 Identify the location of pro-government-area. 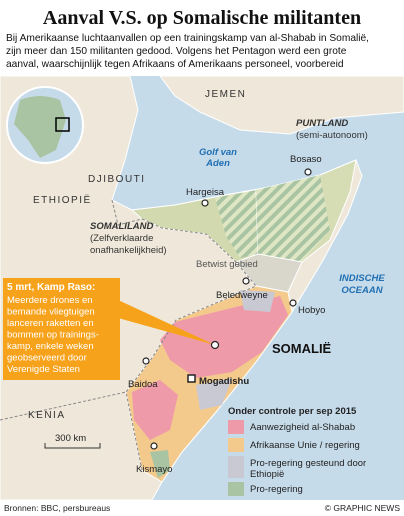
(160, 464).